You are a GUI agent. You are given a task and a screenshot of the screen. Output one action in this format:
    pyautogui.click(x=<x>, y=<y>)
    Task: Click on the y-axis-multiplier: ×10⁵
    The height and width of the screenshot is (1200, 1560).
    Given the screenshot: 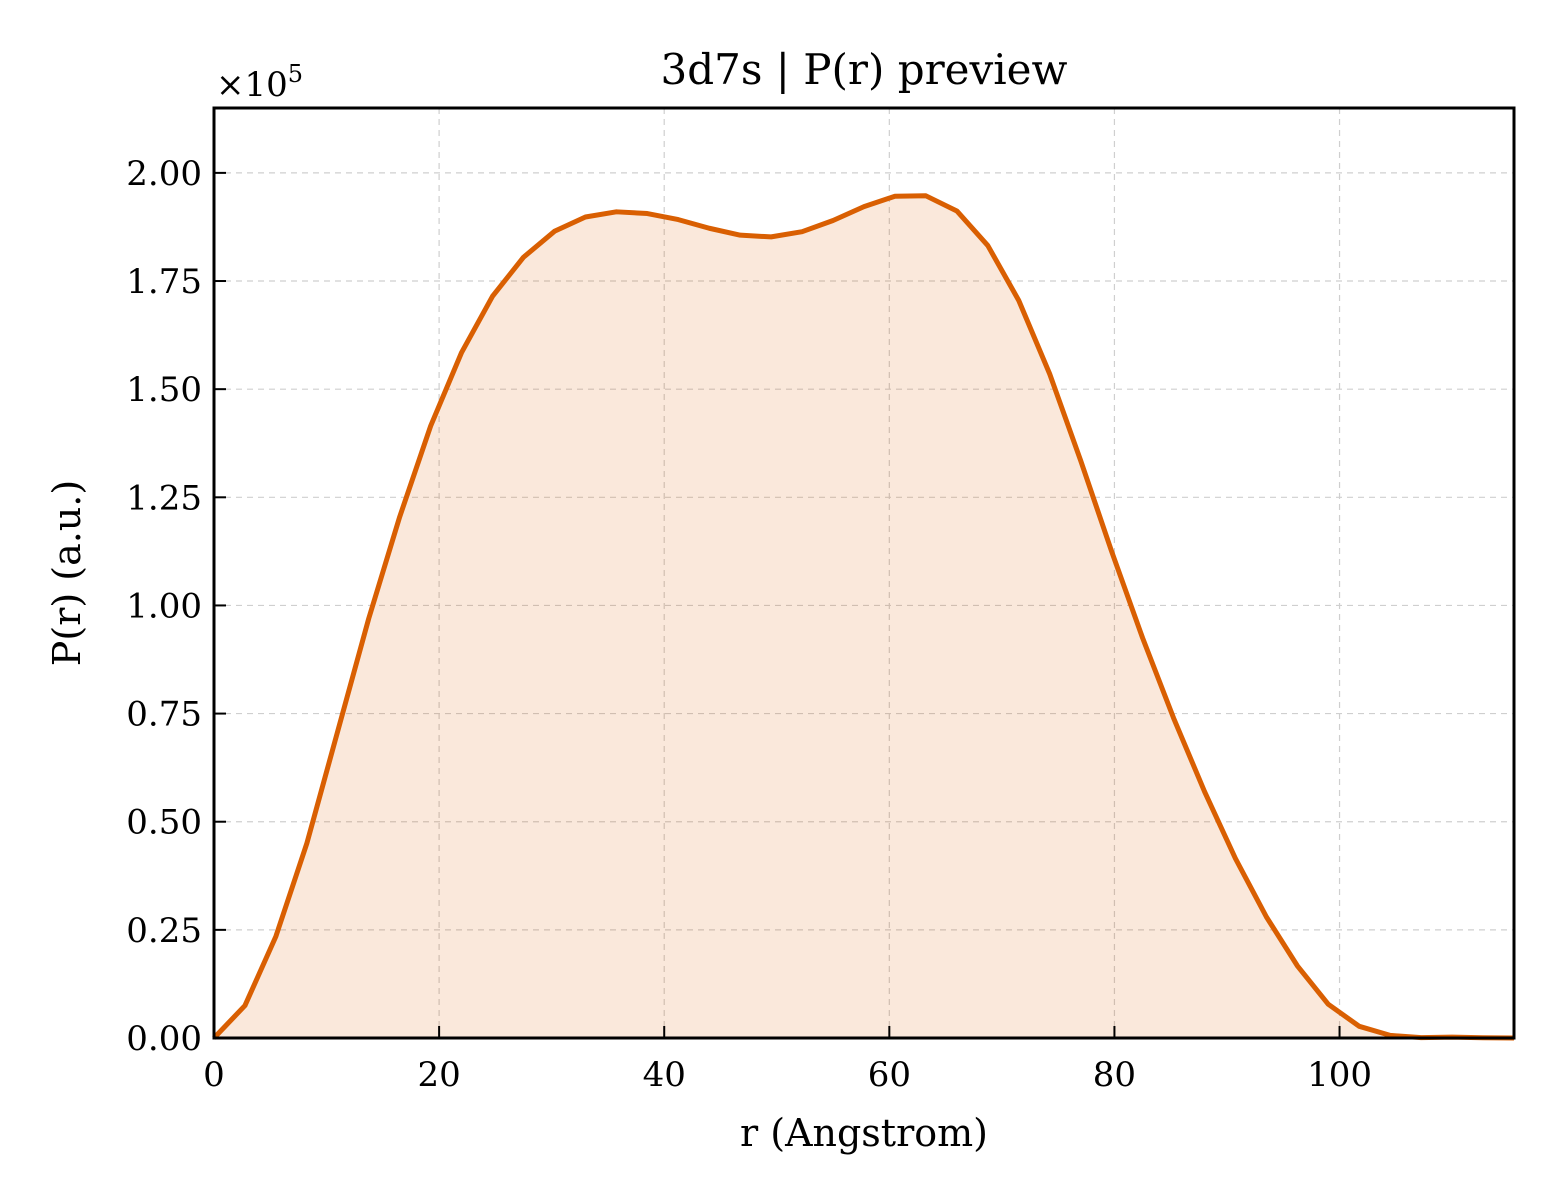 What is the action you would take?
    pyautogui.click(x=259, y=82)
    